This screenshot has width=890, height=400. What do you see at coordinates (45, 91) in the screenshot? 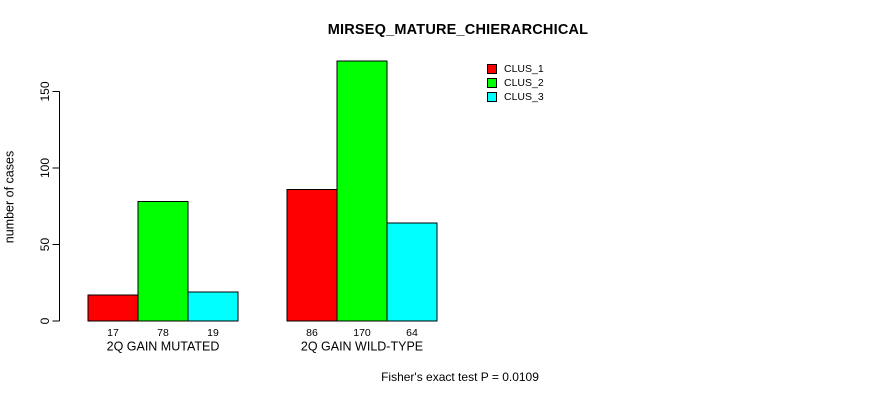
I see `y-axis-tick-label: 150` at bounding box center [45, 91].